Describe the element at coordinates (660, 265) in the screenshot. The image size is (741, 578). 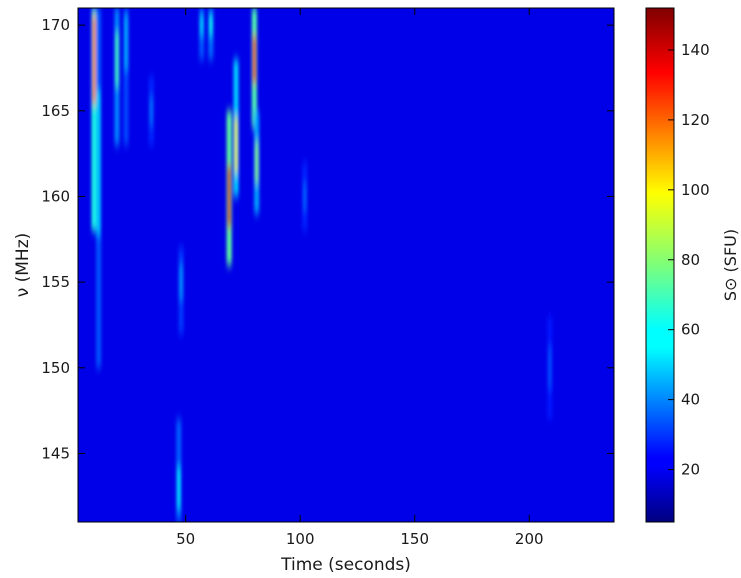
I see `colorbar` at that location.